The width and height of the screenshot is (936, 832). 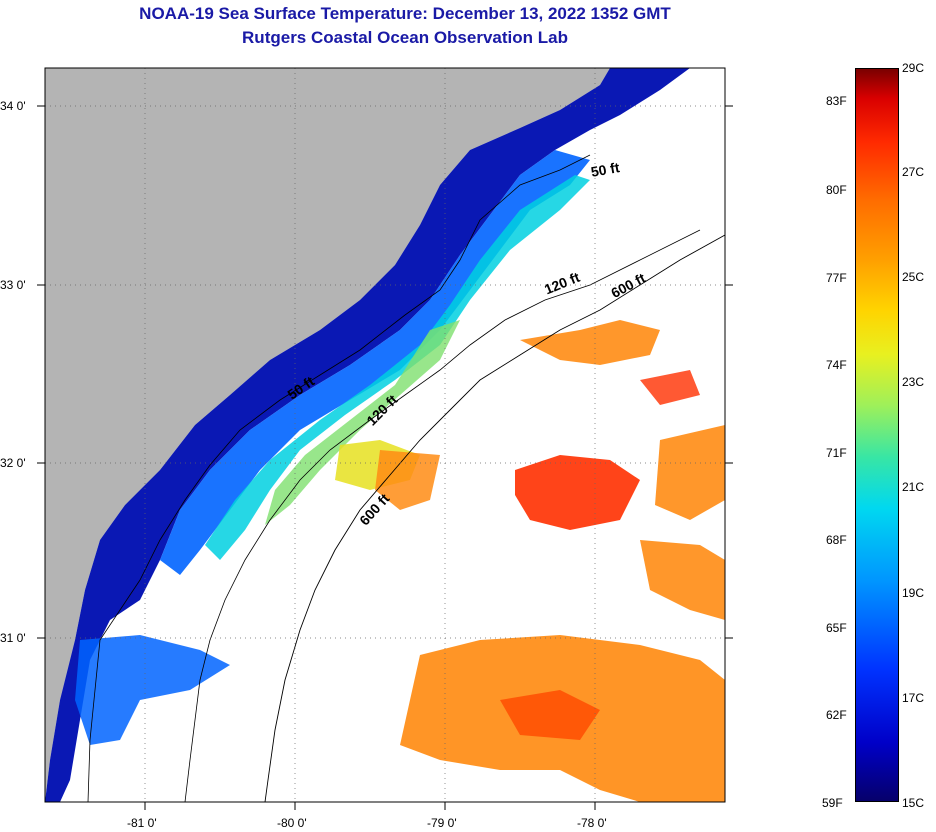 I want to click on colorbar-fahrenheit-label: 77F, so click(x=836, y=278).